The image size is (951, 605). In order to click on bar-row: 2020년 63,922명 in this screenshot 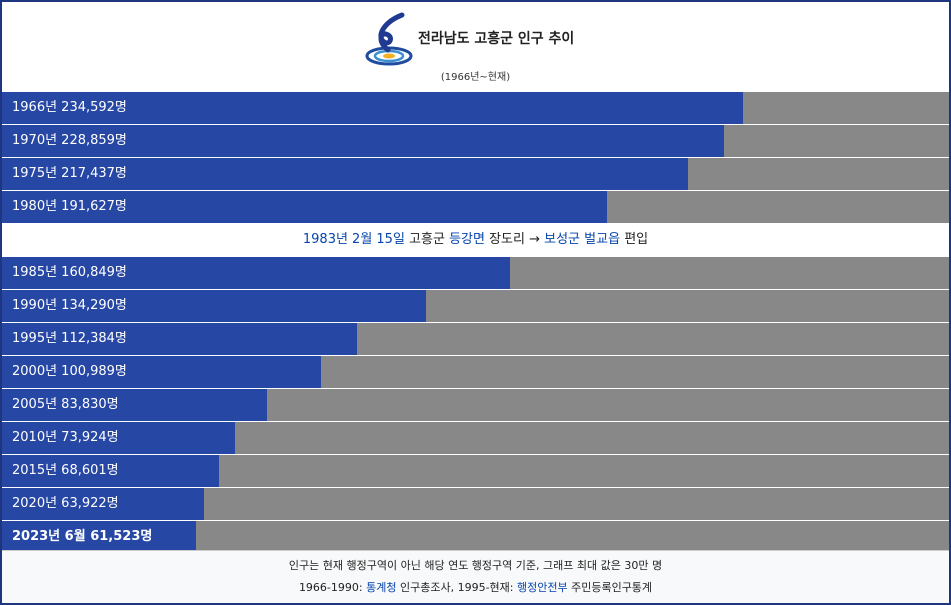, I will do `click(475, 504)`.